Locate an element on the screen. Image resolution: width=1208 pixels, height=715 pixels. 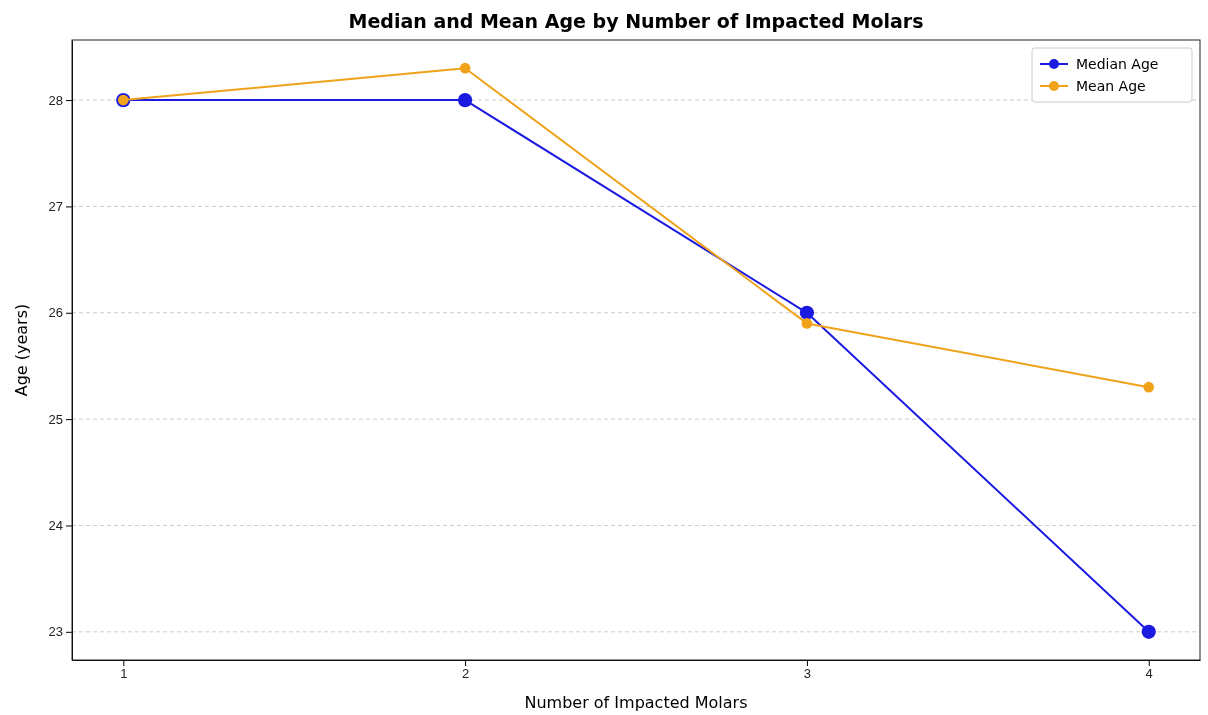
y-tick-label: 28 is located at coordinates (55, 100).